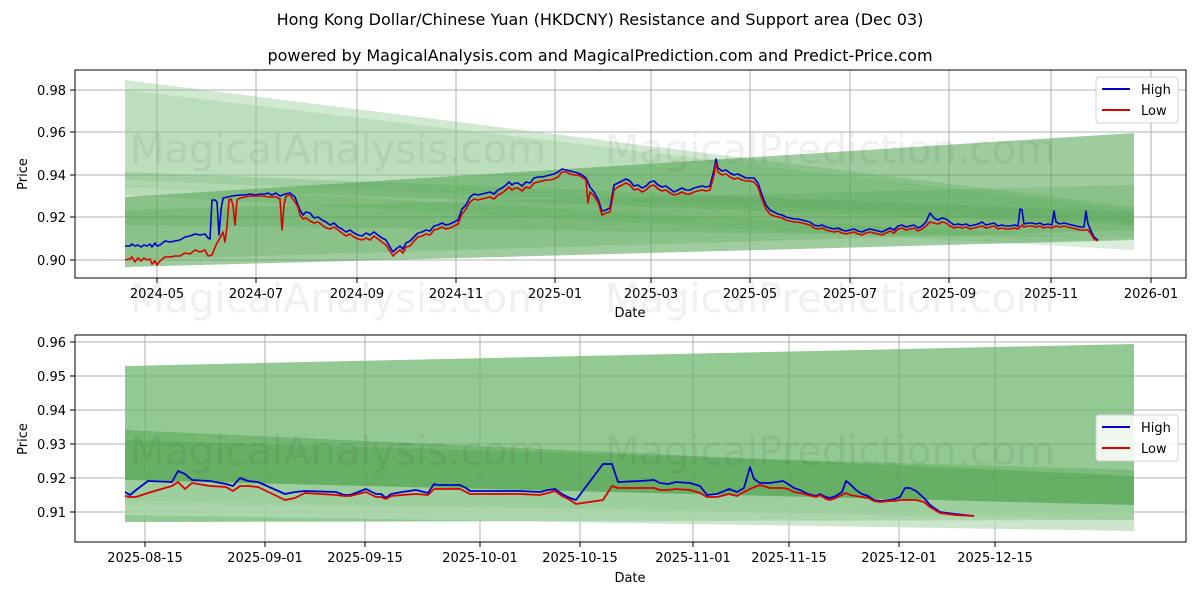 This screenshot has width=1200, height=600. I want to click on x-tick-label: 2024-07, so click(256, 294).